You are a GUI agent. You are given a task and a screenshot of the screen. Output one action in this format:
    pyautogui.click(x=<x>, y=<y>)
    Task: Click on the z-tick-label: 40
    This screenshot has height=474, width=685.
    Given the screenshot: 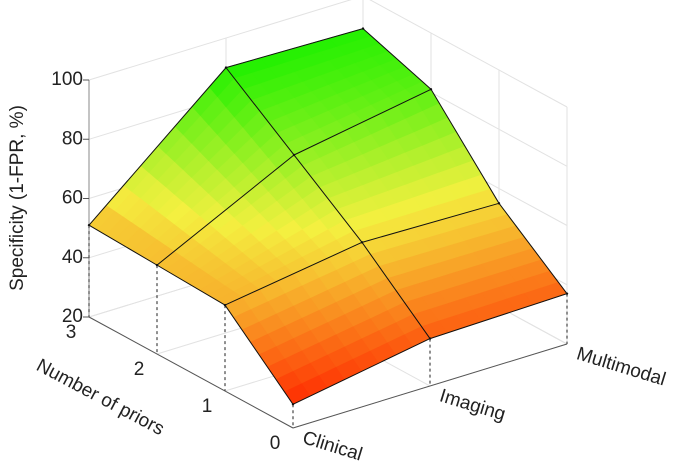 What is the action you would take?
    pyautogui.click(x=72, y=257)
    